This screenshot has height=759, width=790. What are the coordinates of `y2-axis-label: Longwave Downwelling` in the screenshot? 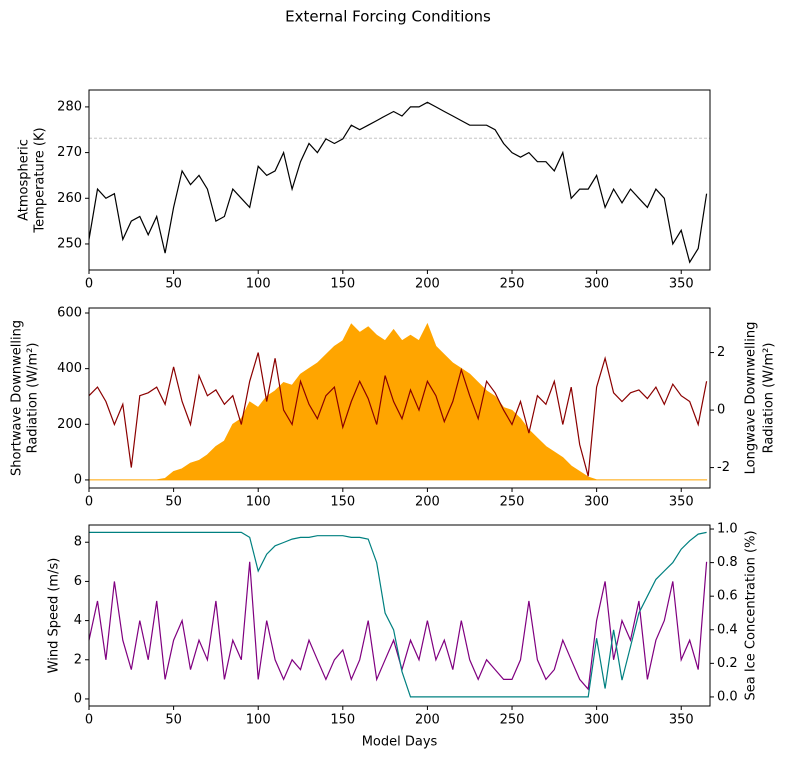 It's located at (751, 398).